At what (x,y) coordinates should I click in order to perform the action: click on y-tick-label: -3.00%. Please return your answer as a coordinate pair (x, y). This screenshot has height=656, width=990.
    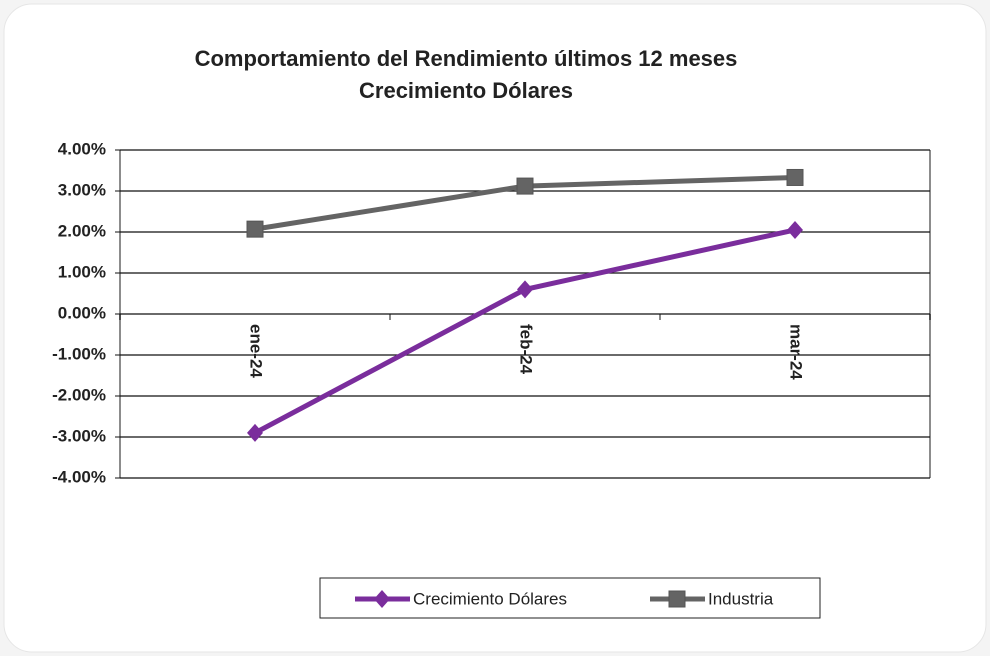
    Looking at the image, I should click on (79, 435).